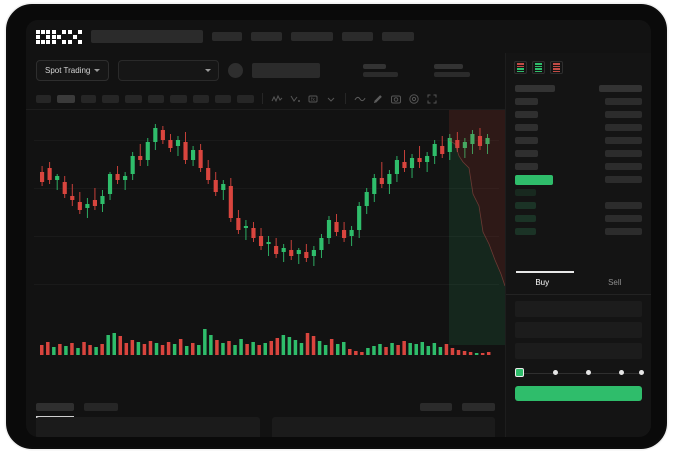  Describe the element at coordinates (147, 36) in the screenshot. I see `search-input` at that location.